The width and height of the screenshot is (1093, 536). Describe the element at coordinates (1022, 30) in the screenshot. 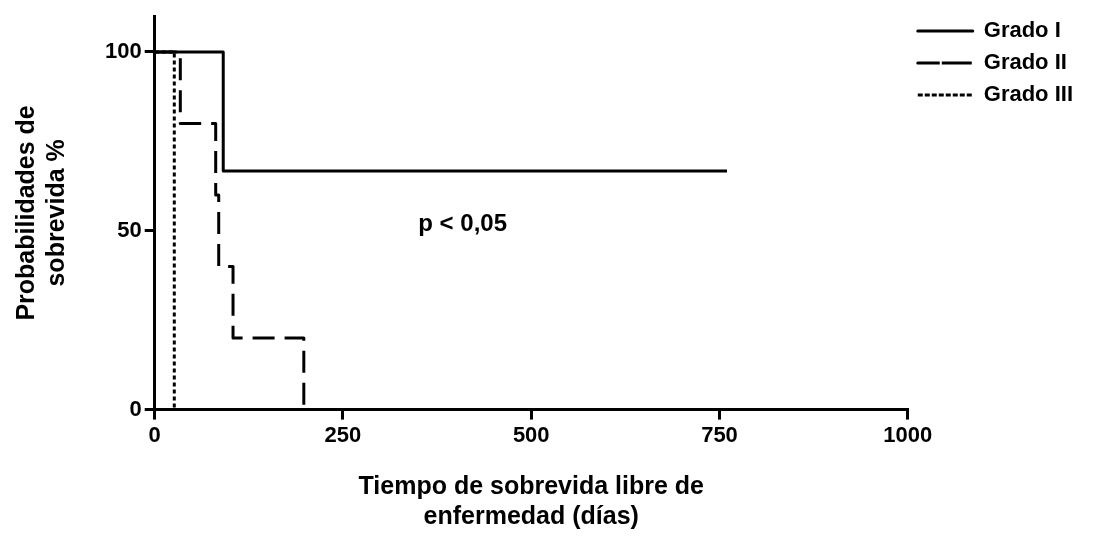

I see `legend-label: Grado I` at that location.